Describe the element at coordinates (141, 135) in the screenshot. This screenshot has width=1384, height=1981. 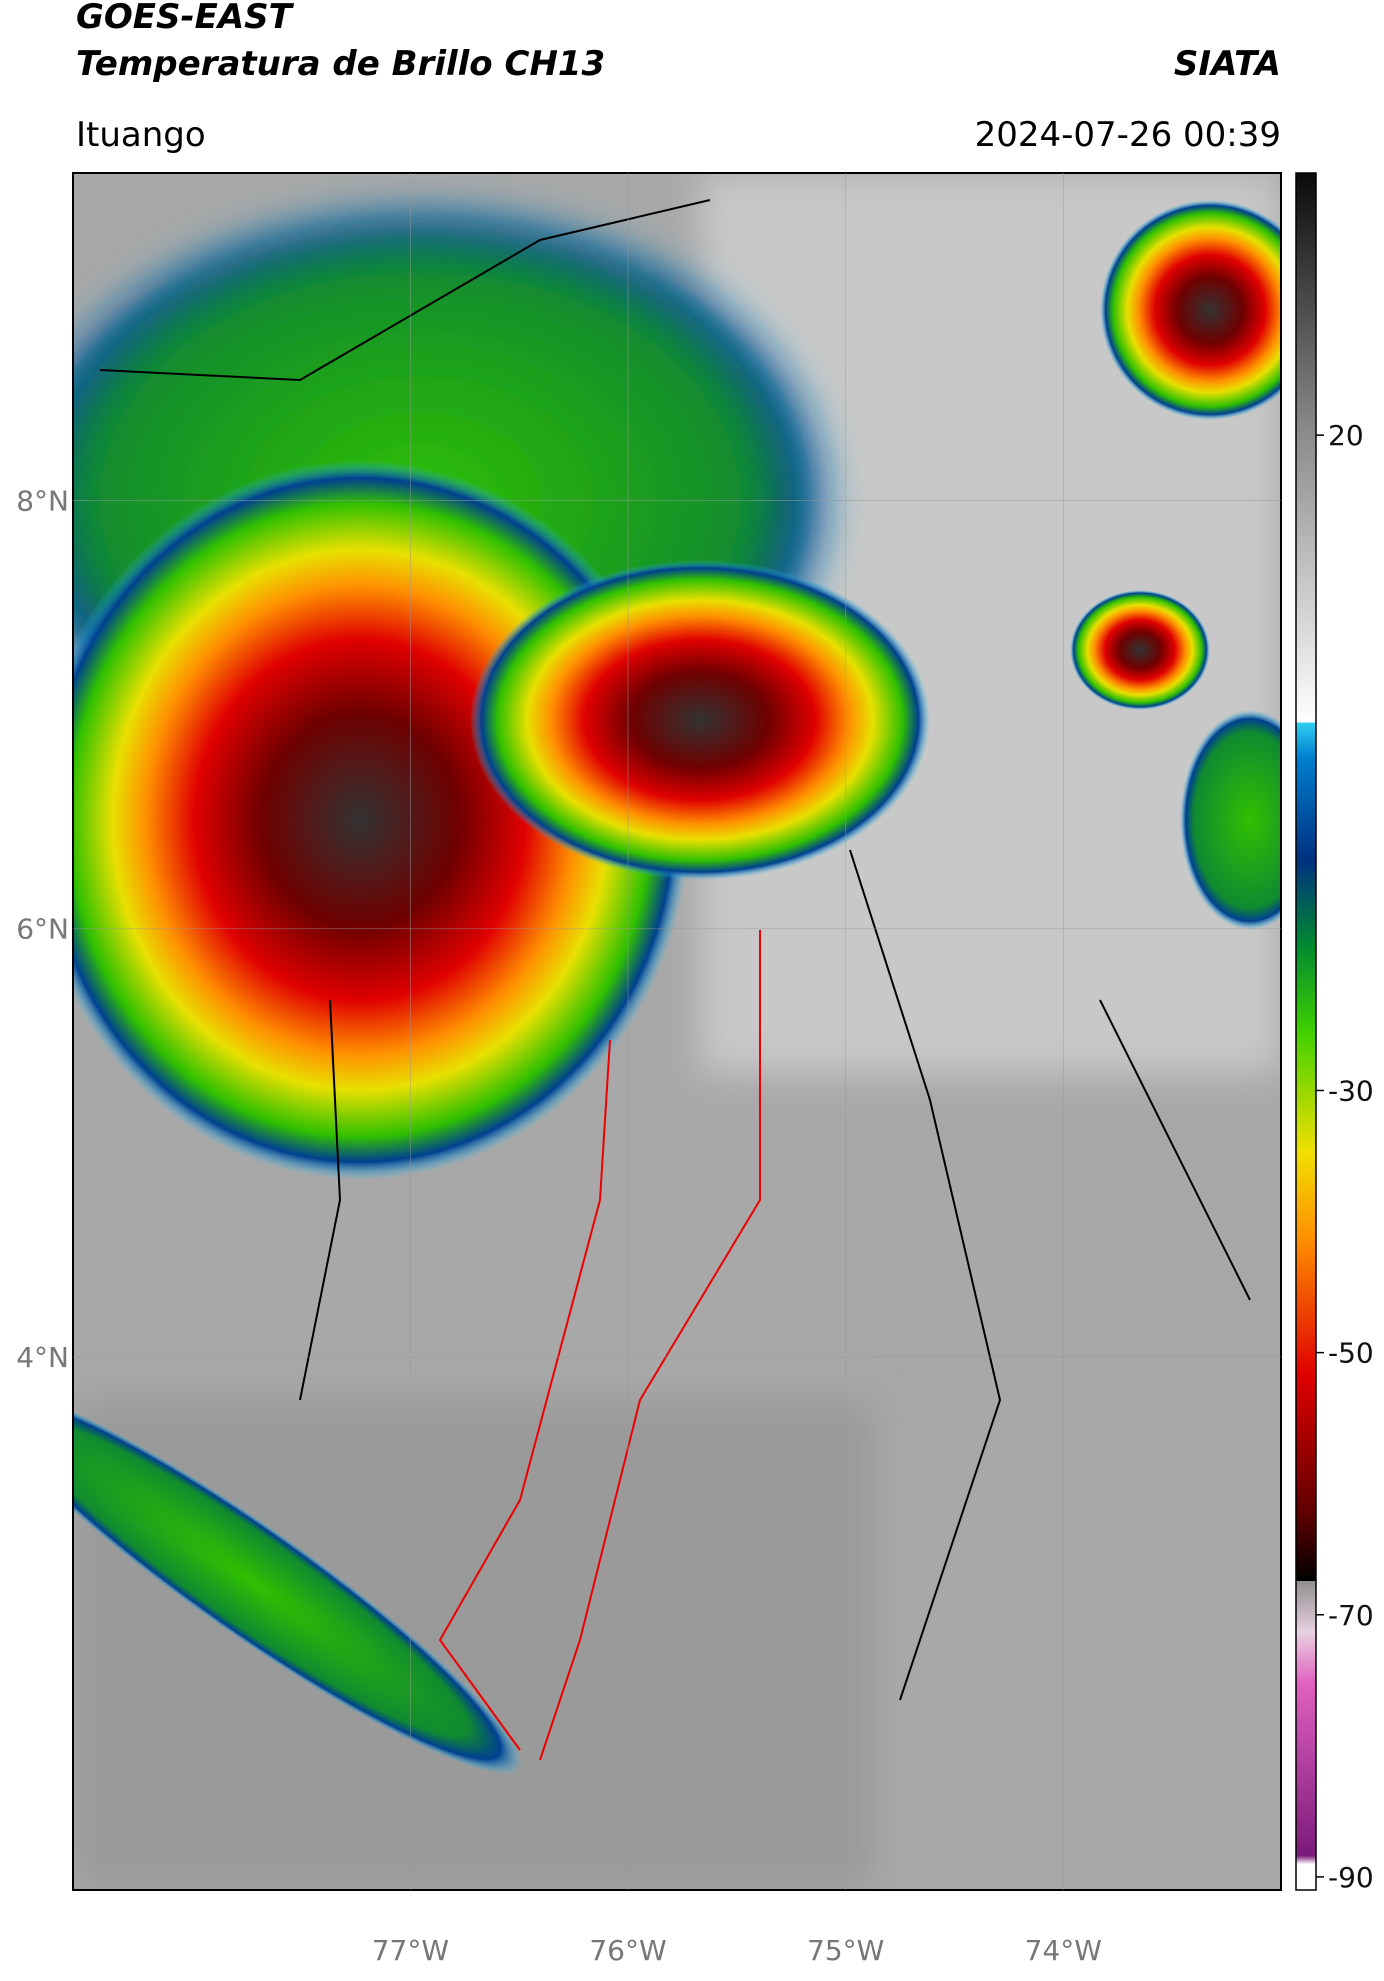
I see `location: Ituango` at that location.